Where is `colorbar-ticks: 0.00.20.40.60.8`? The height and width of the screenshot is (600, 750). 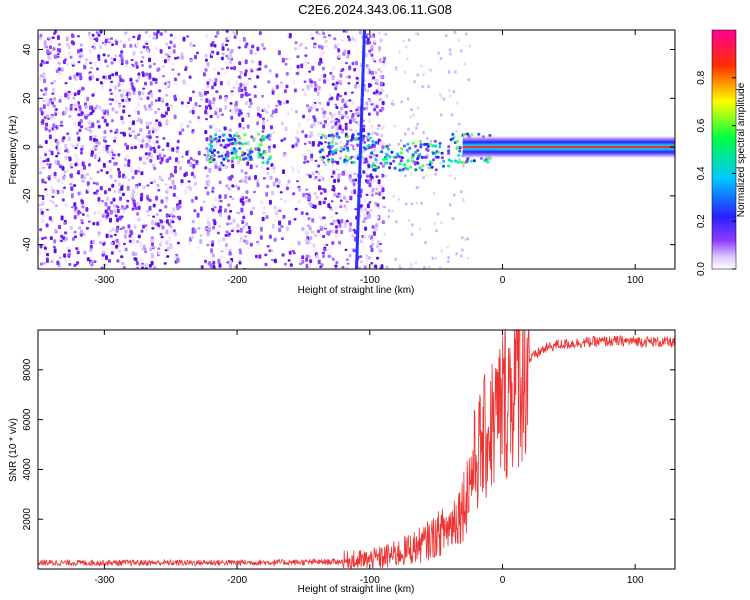 colorbar-ticks: 0.00.20.40.60.8 is located at coordinates (716, 173).